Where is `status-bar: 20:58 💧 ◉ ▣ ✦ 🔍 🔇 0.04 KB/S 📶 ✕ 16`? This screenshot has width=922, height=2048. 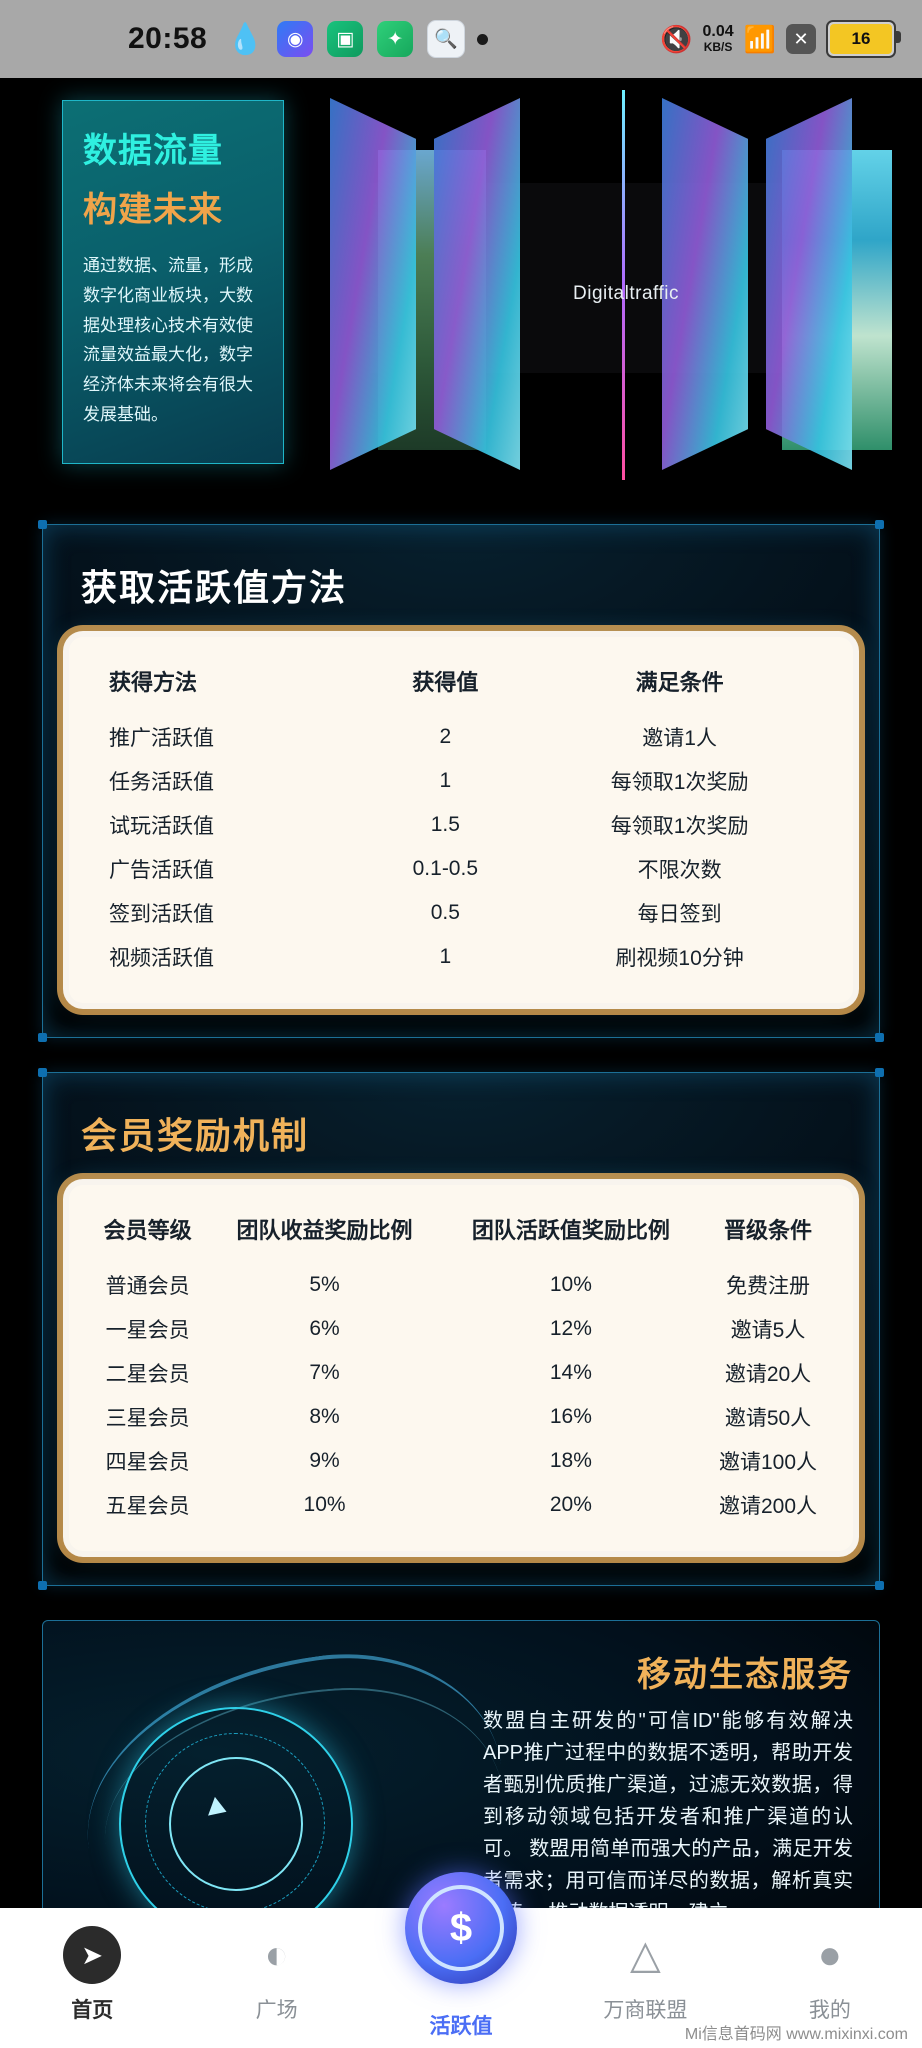 status-bar: 20:58 💧 ◉ ▣ ✦ 🔍 🔇 0.04 KB/S 📶 ✕ 16 is located at coordinates (461, 39).